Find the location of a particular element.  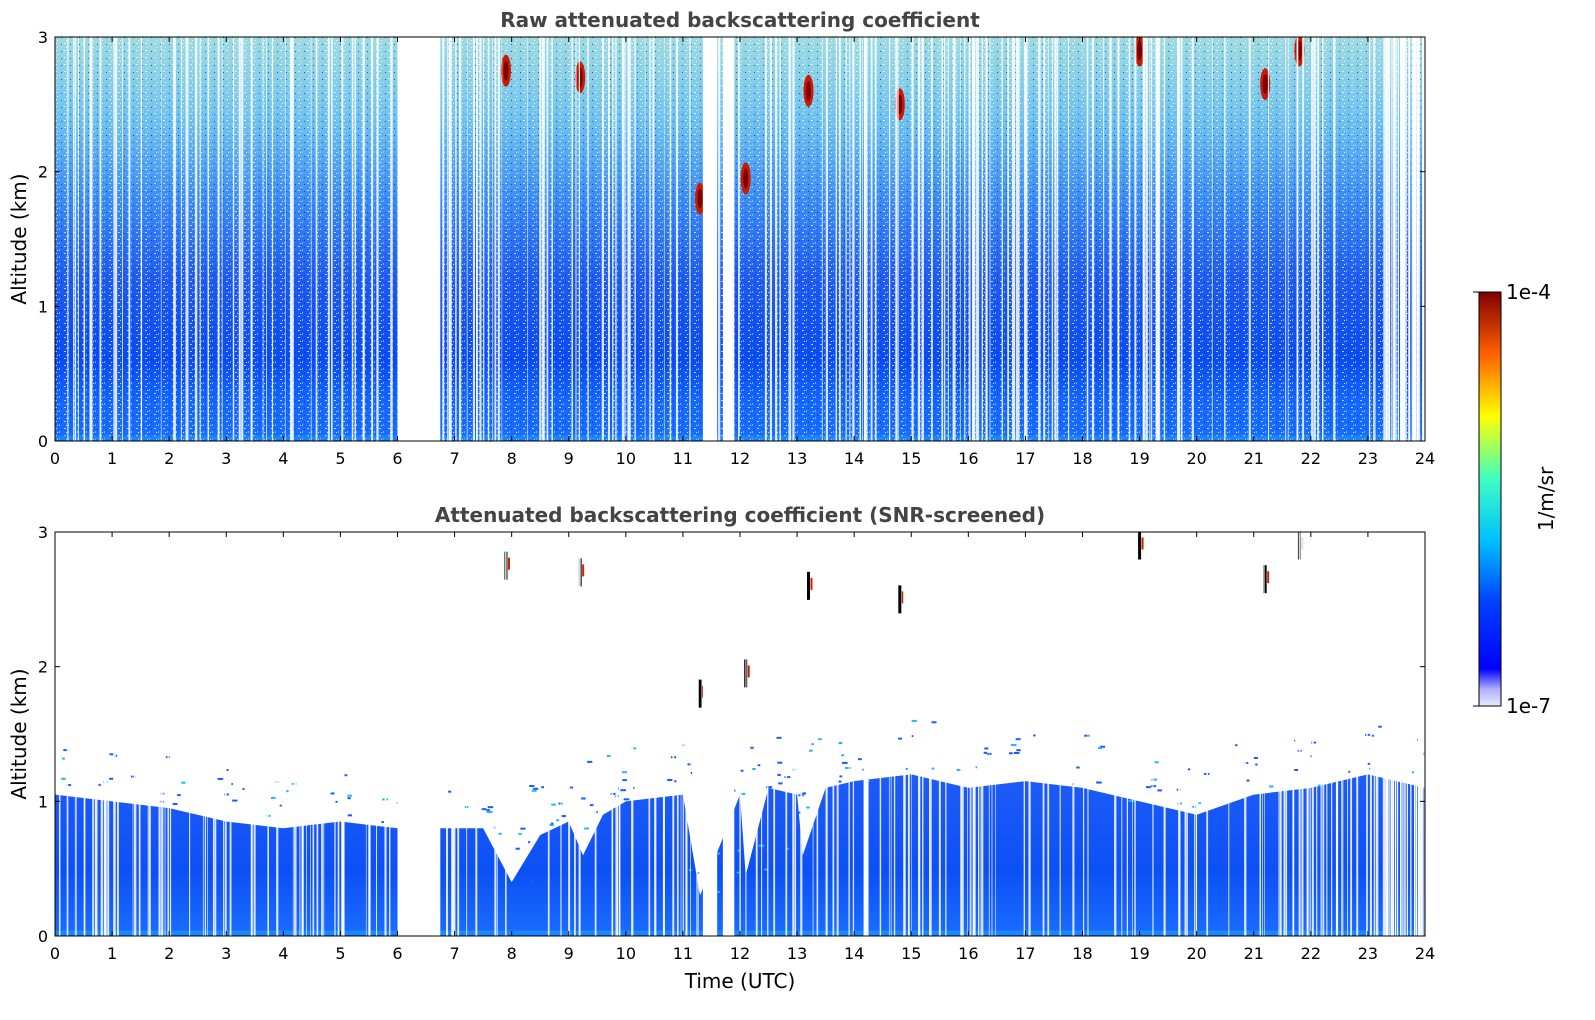

x-tick-label: 1 is located at coordinates (112, 953).